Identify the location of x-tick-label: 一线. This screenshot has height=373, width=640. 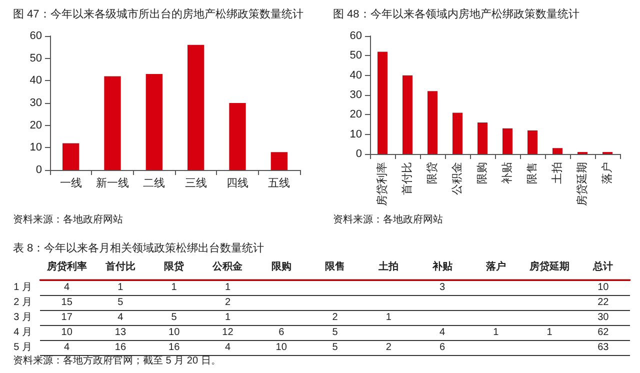
(71, 183).